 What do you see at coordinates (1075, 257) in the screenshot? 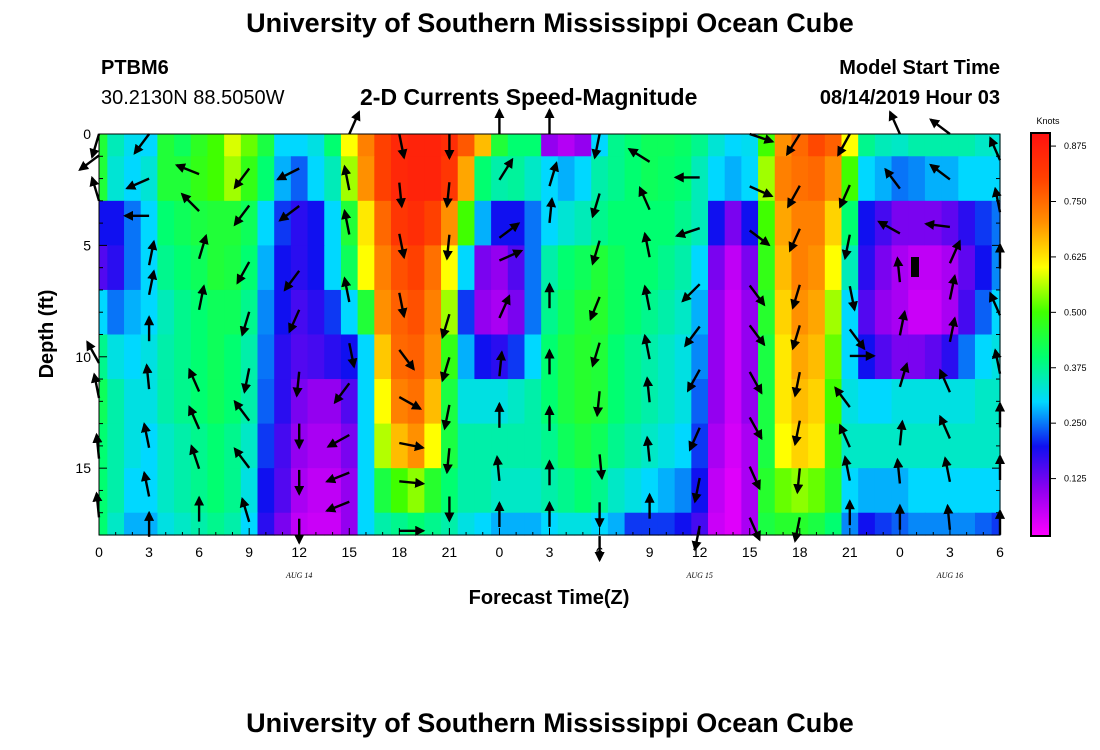
I see `colorbar-tick-label: 0.625` at bounding box center [1075, 257].